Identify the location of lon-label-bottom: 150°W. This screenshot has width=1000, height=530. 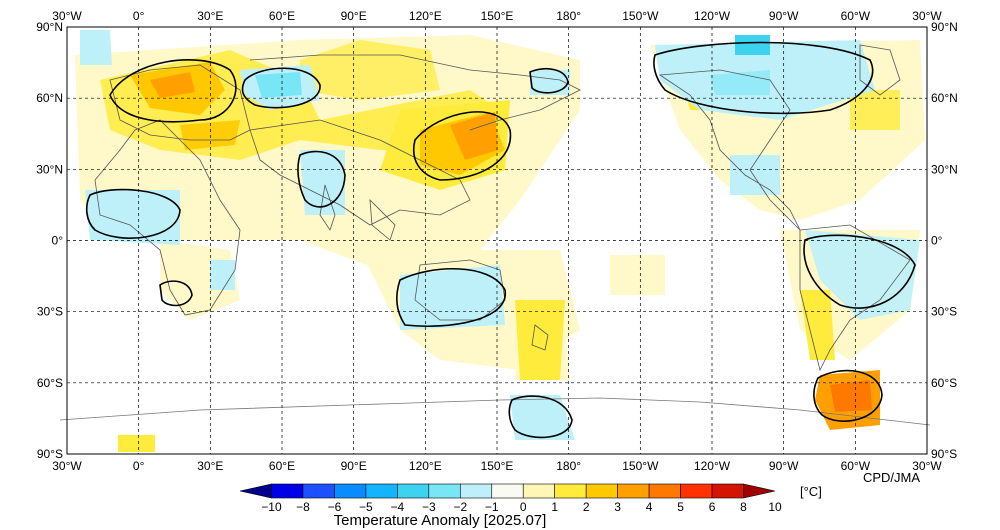
(640, 466).